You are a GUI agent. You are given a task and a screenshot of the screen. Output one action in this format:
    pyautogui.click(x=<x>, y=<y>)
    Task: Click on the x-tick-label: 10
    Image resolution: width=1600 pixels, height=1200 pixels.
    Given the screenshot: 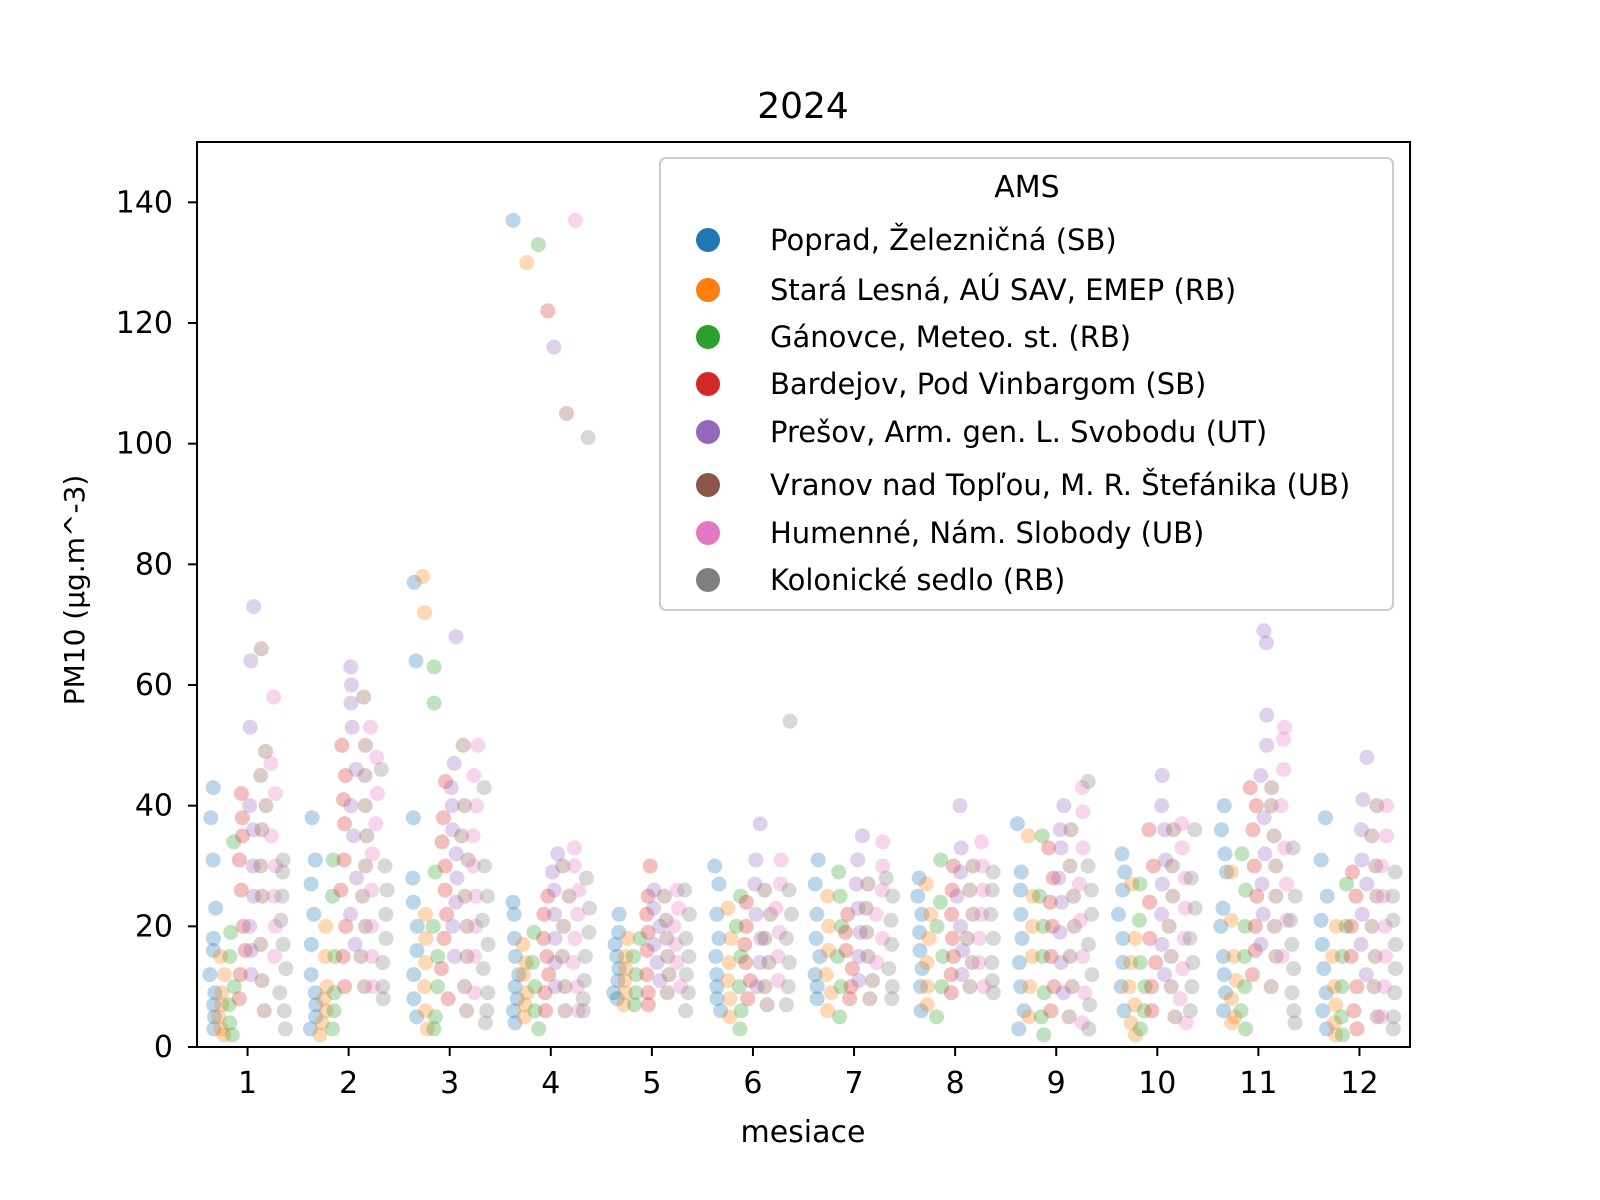 What is the action you would take?
    pyautogui.click(x=1157, y=1083)
    